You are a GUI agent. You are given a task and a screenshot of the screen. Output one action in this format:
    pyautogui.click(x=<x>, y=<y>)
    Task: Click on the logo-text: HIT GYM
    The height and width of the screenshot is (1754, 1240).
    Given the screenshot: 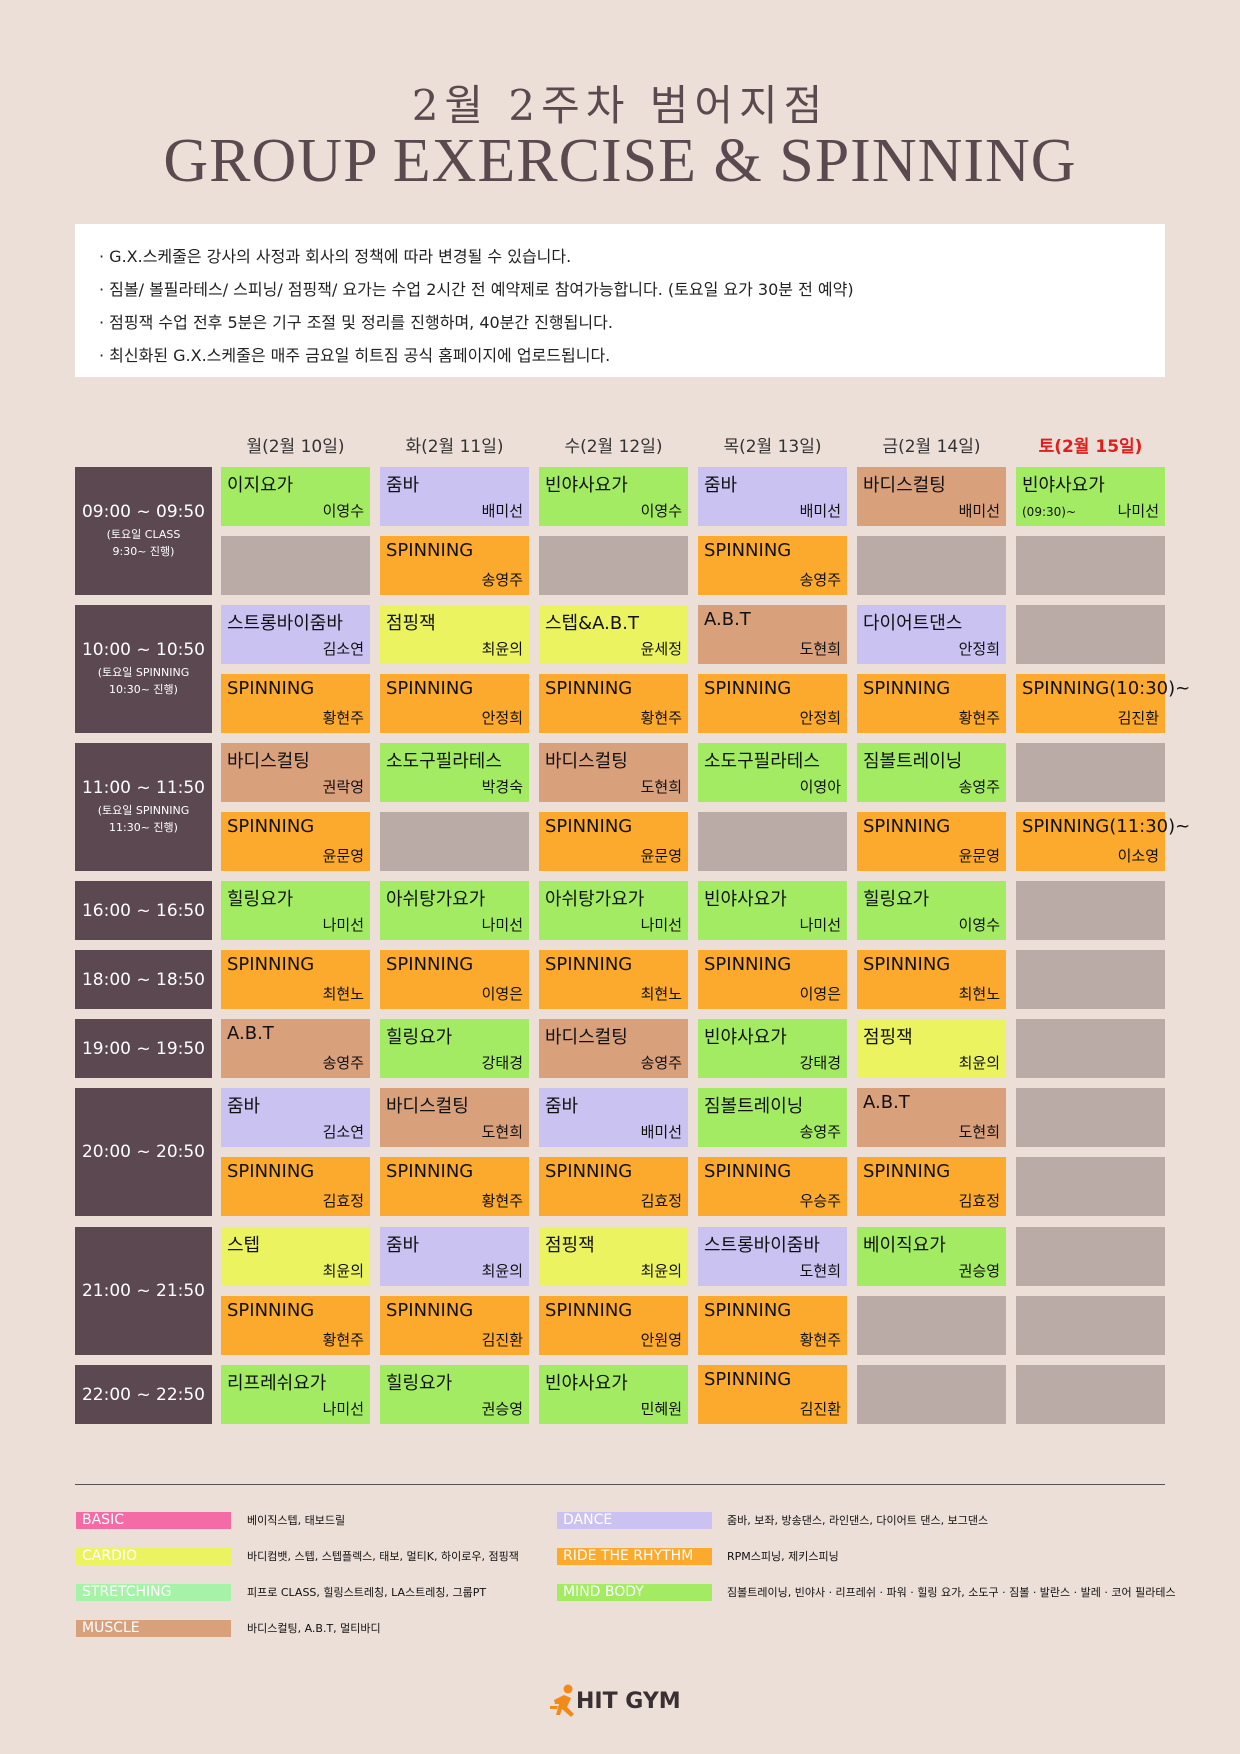 What is the action you would take?
    pyautogui.click(x=628, y=1701)
    